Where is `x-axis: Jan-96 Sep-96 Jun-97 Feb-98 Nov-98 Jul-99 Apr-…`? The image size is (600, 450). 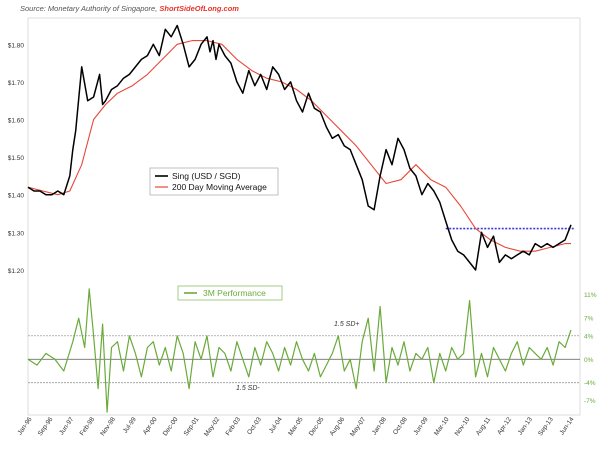 x-axis: Jan-96 Sep-96 Jun-97 Feb-98 Nov-98 Jul-99 Apr-… is located at coordinates (296, 427).